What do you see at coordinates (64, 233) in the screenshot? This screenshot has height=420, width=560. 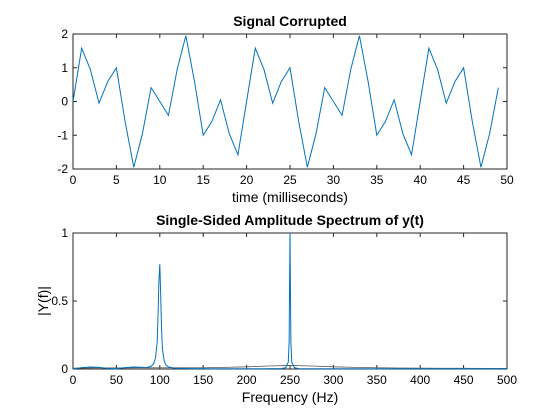 I see `y-tick-label: 1` at bounding box center [64, 233].